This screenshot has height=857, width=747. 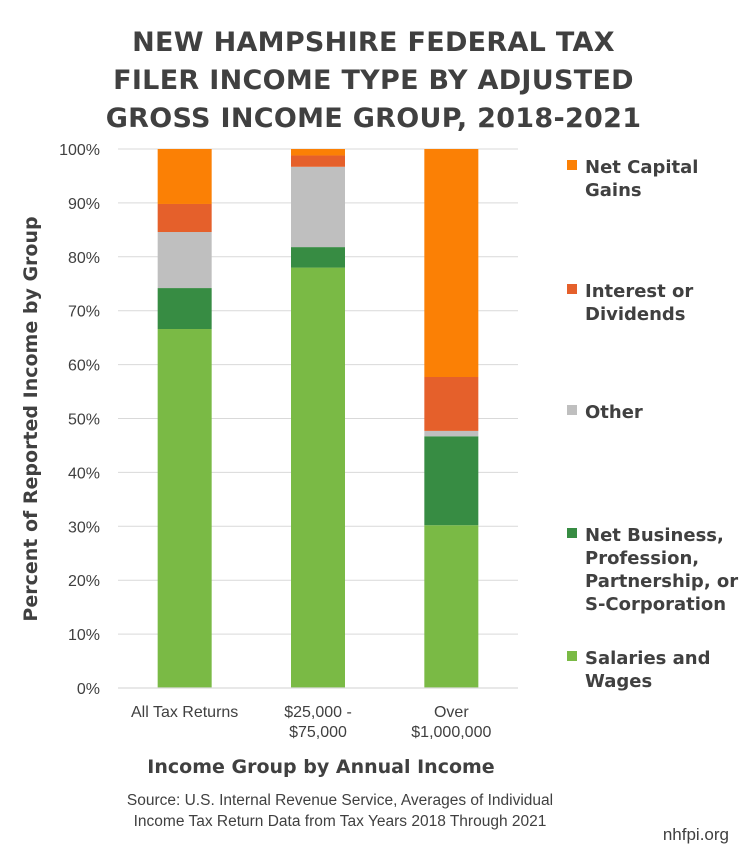 I want to click on x-tick-label: $25,000 -$75,000, so click(x=318, y=722).